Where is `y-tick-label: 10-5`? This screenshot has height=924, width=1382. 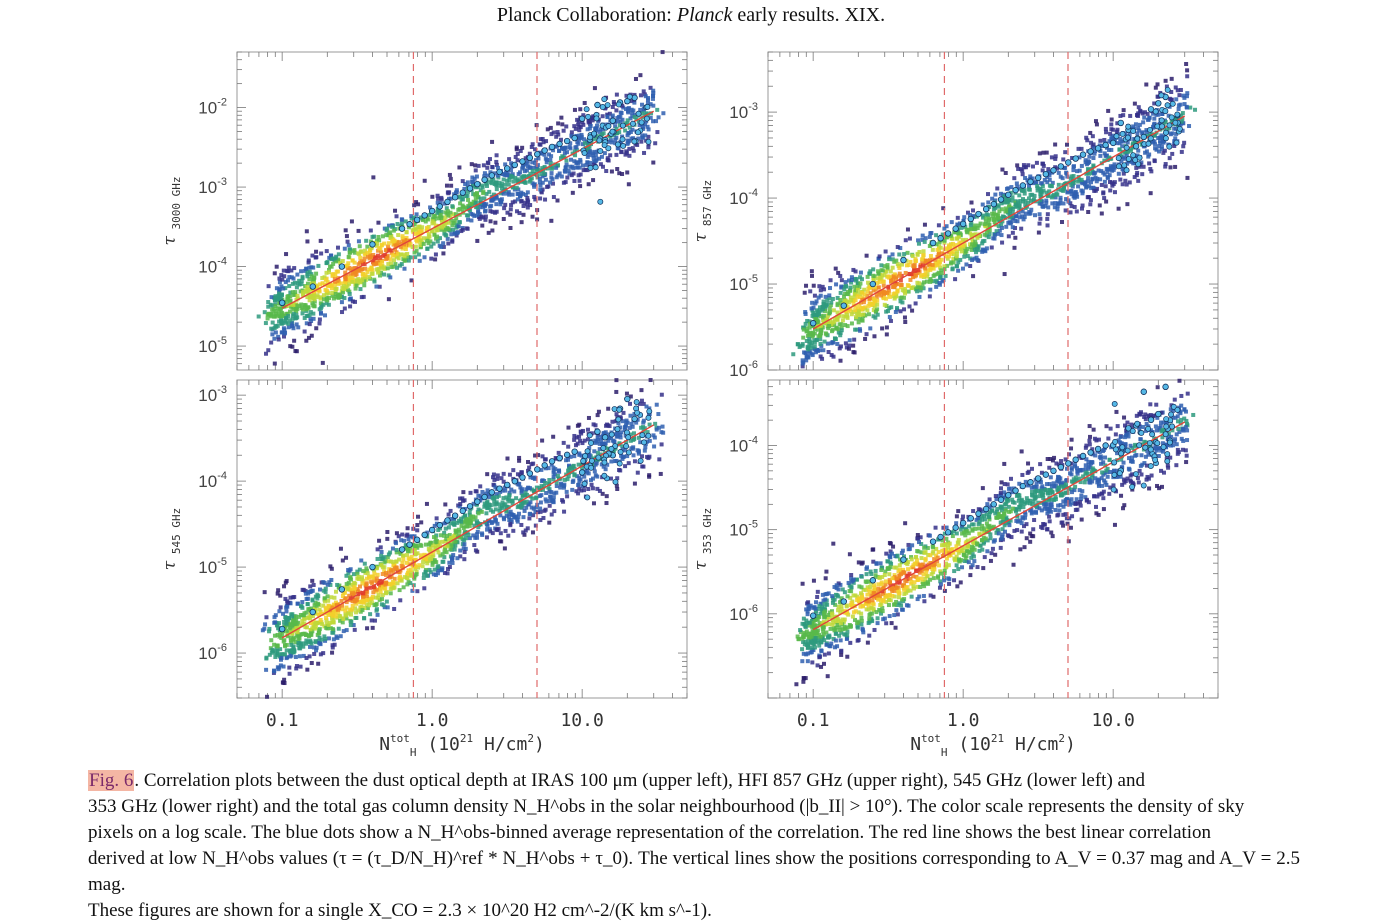
y-tick-label: 10-5 is located at coordinates (212, 345).